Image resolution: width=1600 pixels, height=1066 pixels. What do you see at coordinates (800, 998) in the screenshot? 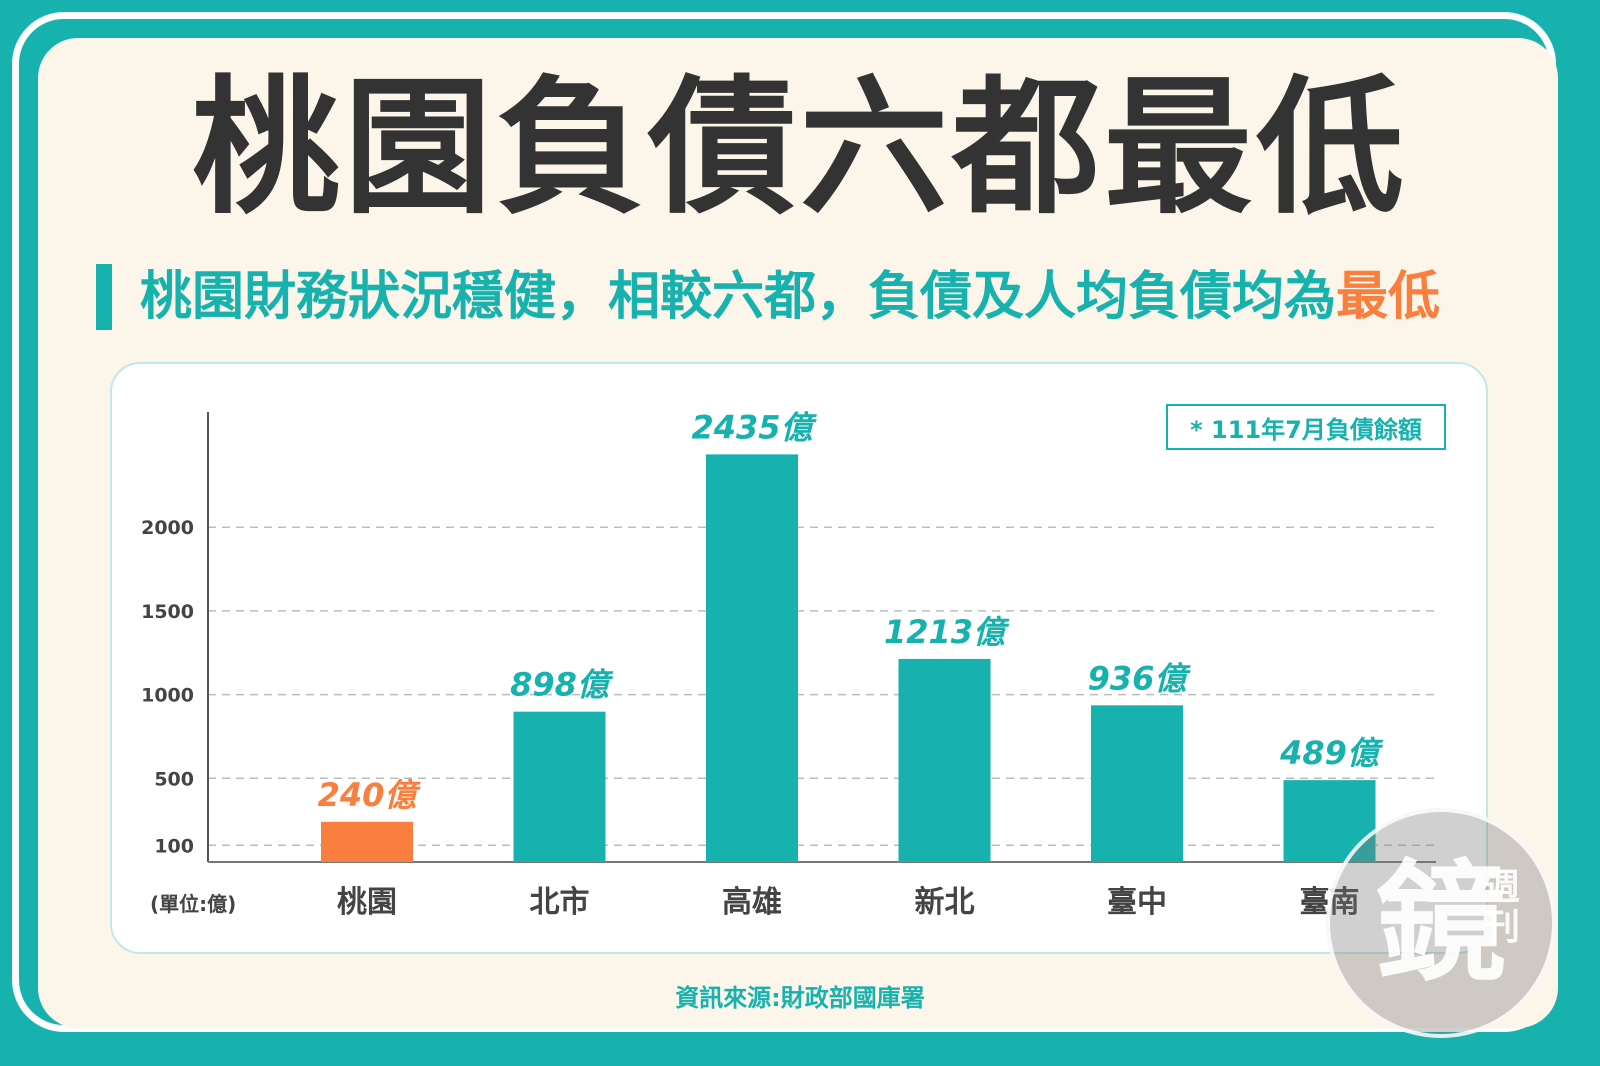
I see `source-credit: 資訊來源:財政部國庫署` at bounding box center [800, 998].